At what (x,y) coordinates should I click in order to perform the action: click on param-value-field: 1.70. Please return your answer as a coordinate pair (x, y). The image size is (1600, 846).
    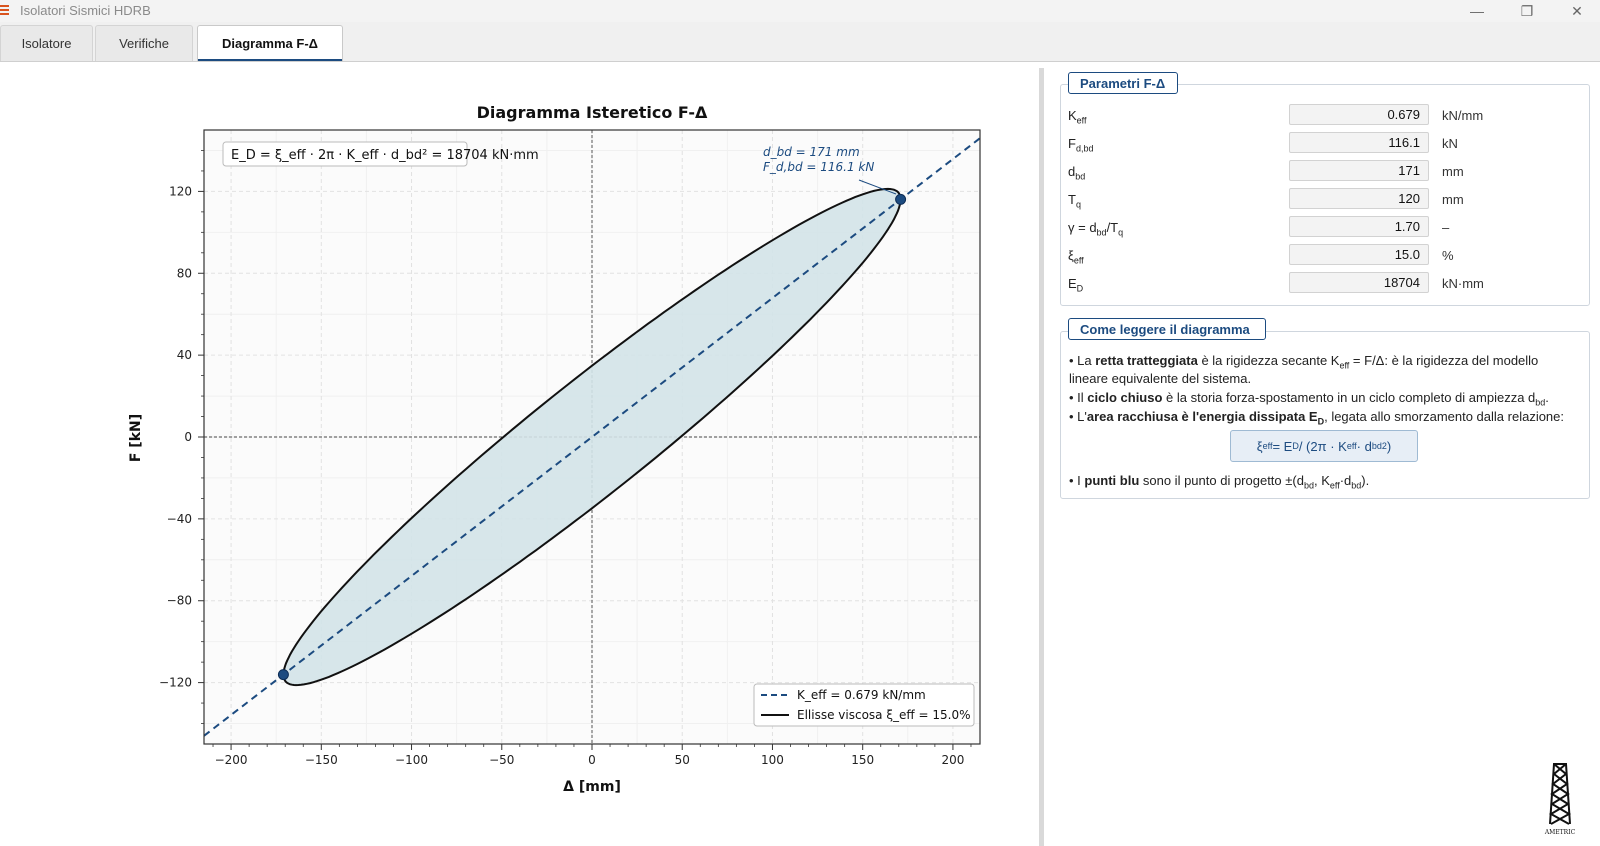
    Looking at the image, I should click on (1359, 226).